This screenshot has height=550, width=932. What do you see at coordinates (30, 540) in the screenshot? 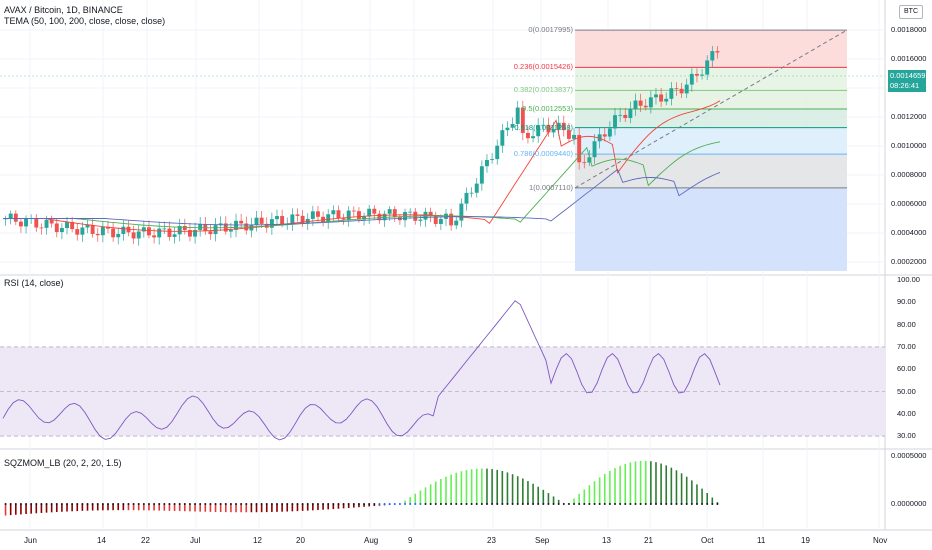
I see `time-tick: Jun` at bounding box center [30, 540].